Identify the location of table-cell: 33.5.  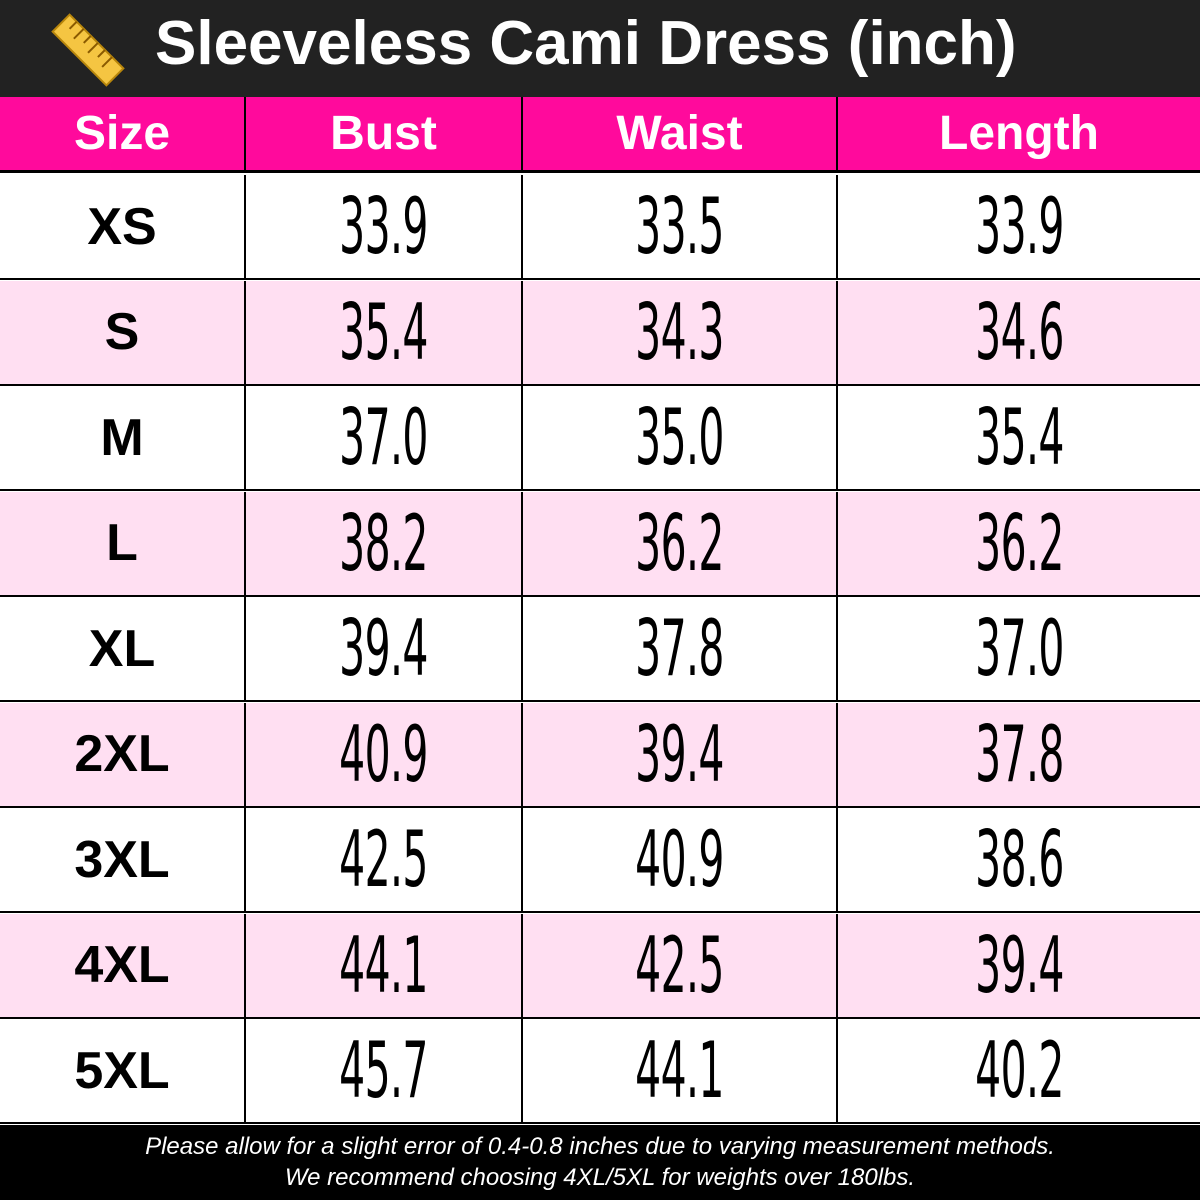
(680, 226).